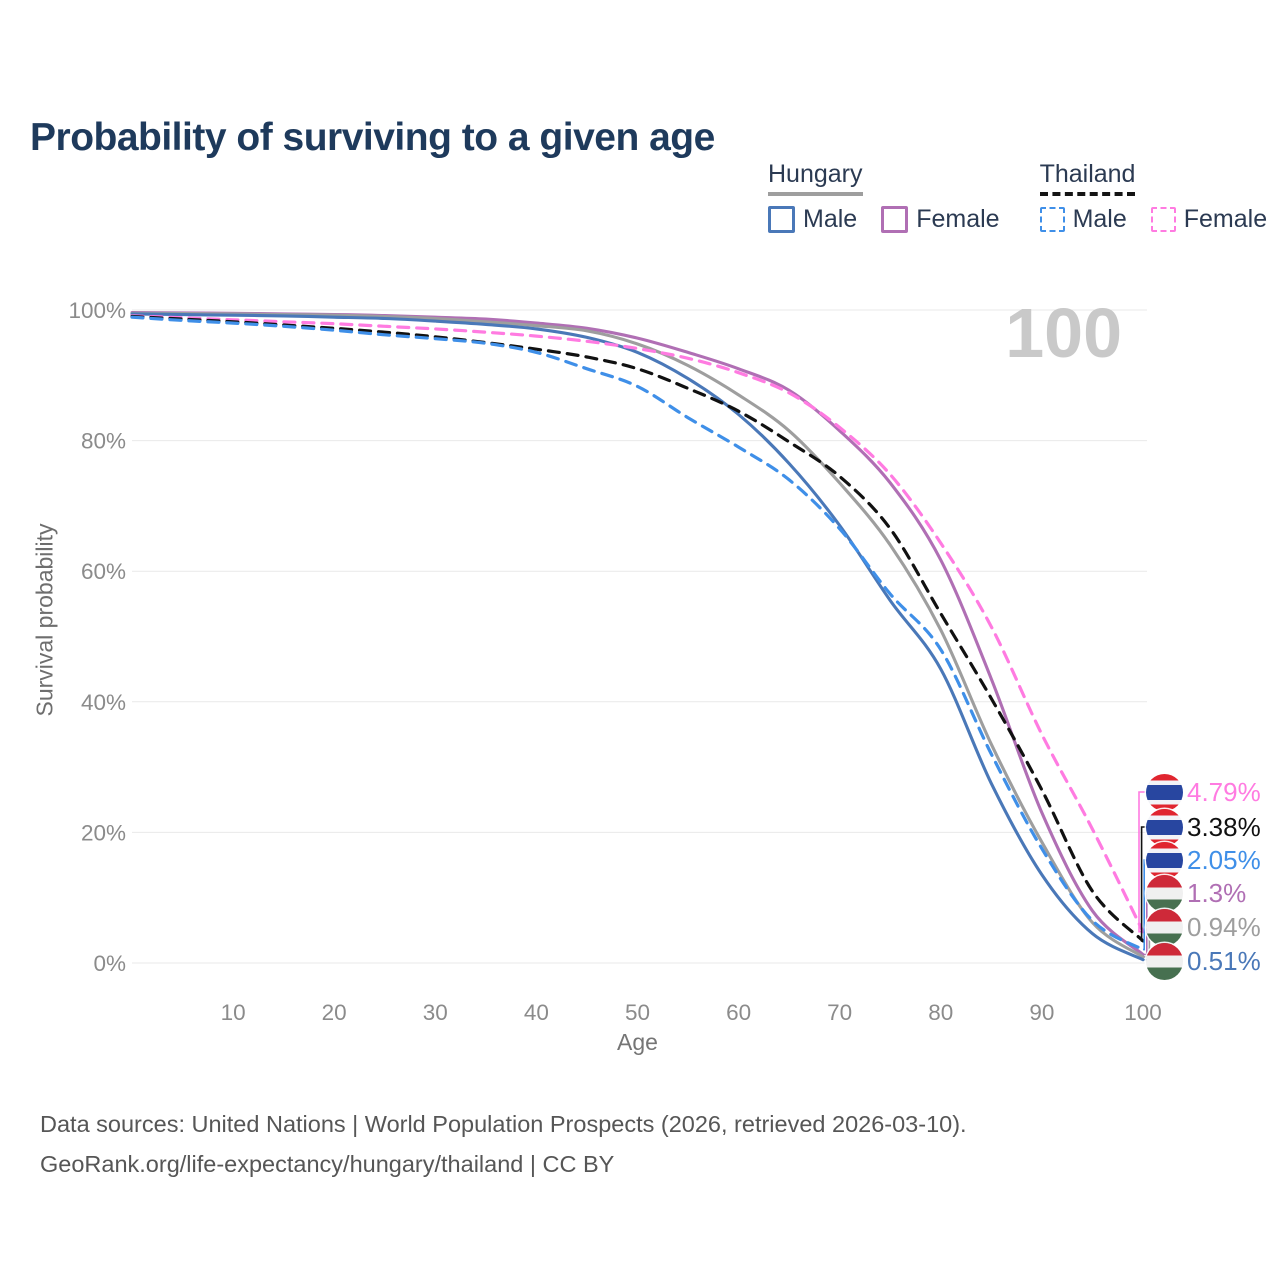  I want to click on page-title: Probability of surviving to a given age, so click(372, 138).